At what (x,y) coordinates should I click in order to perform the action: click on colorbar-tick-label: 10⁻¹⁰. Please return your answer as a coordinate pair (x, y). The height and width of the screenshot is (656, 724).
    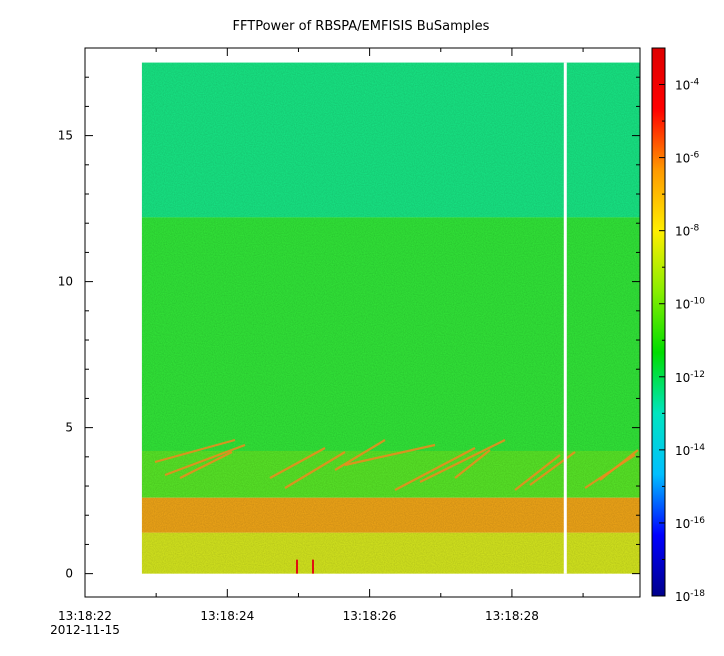
    Looking at the image, I should click on (690, 304).